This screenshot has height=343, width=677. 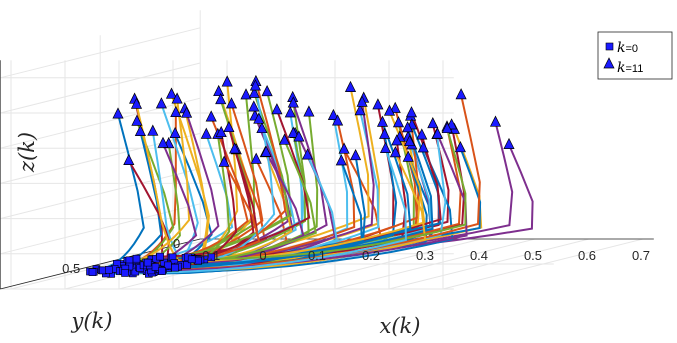 I want to click on legend-label-k11: k=11, so click(x=630, y=68).